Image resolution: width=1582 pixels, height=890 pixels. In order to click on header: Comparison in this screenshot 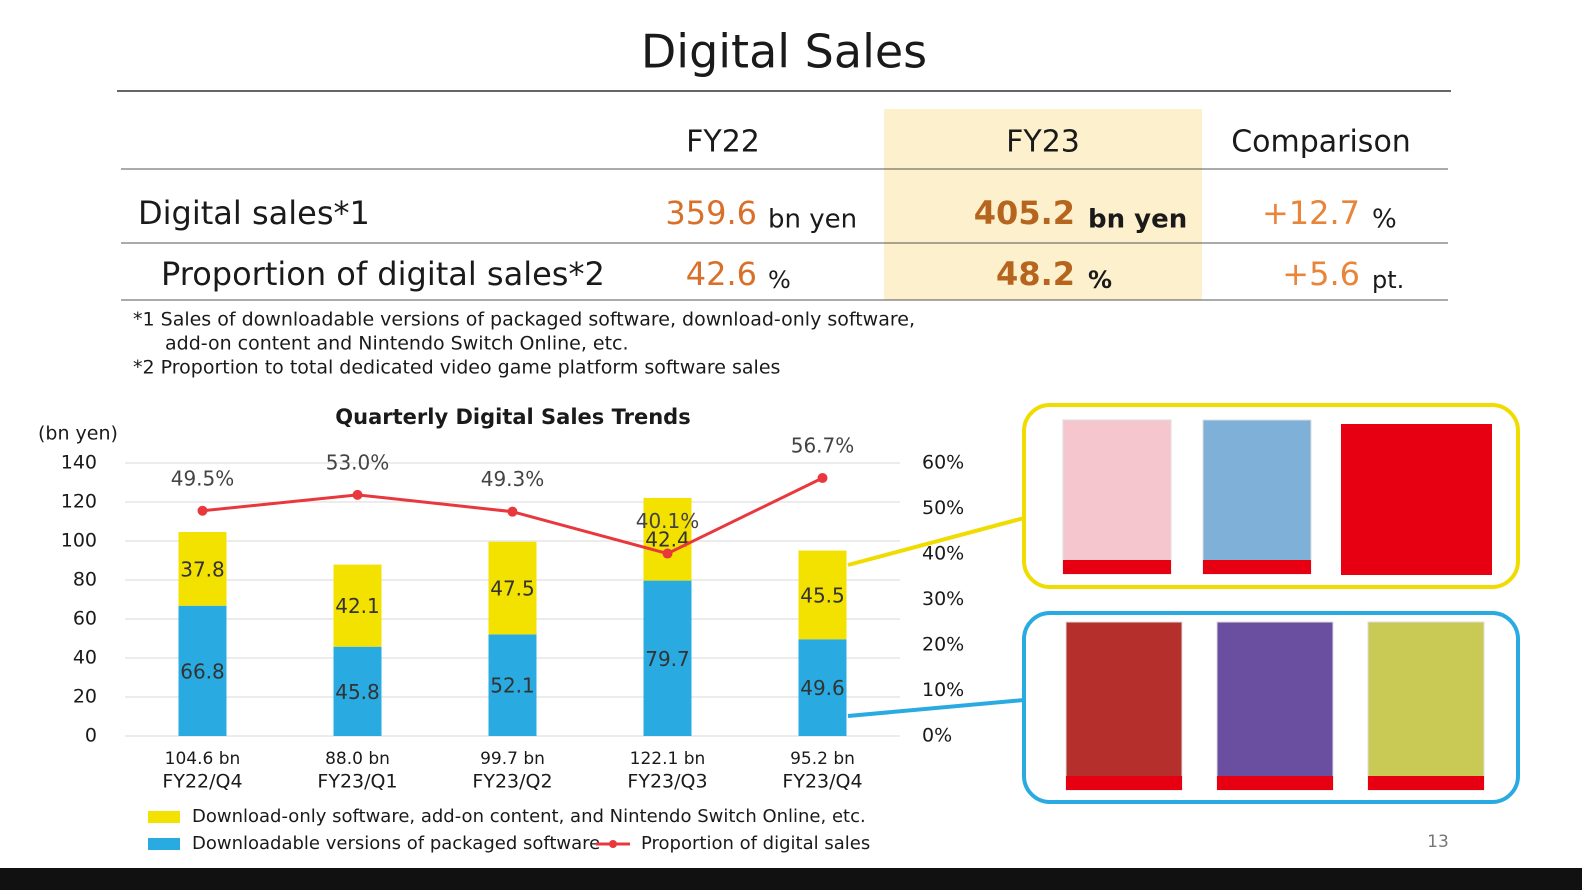, I will do `click(1321, 142)`.